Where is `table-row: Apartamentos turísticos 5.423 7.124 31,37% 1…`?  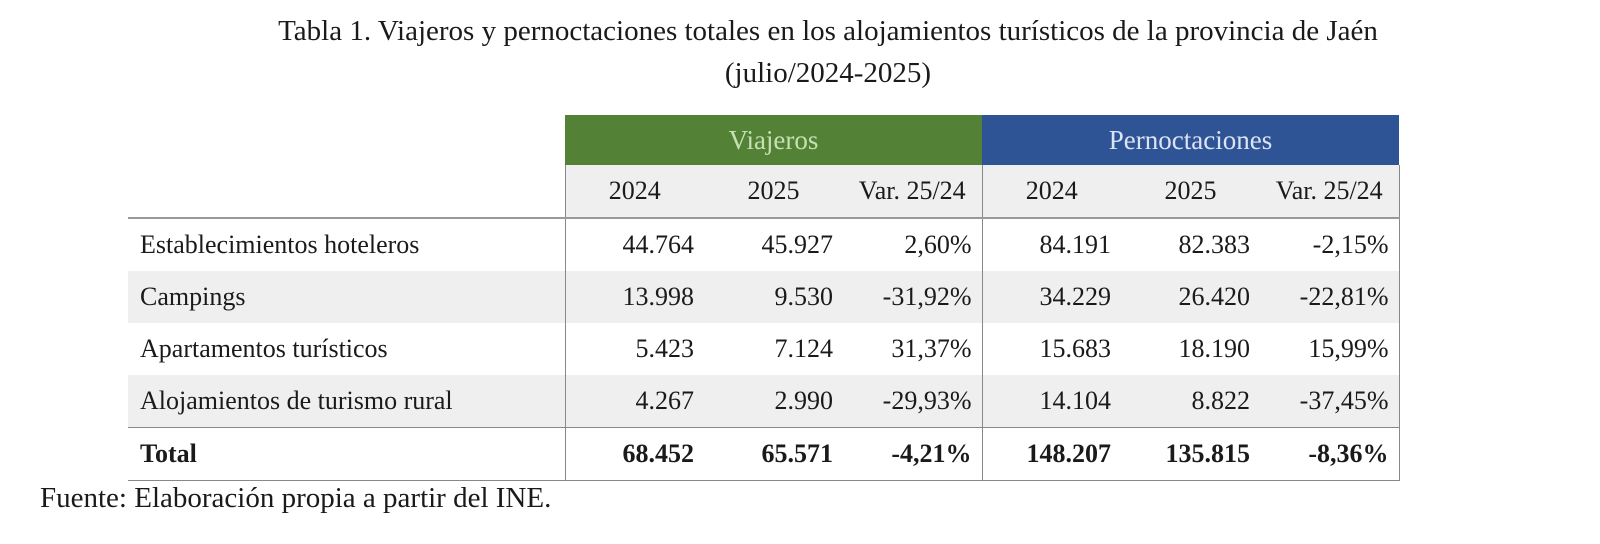 table-row: Apartamentos turísticos 5.423 7.124 31,37% 1… is located at coordinates (764, 349).